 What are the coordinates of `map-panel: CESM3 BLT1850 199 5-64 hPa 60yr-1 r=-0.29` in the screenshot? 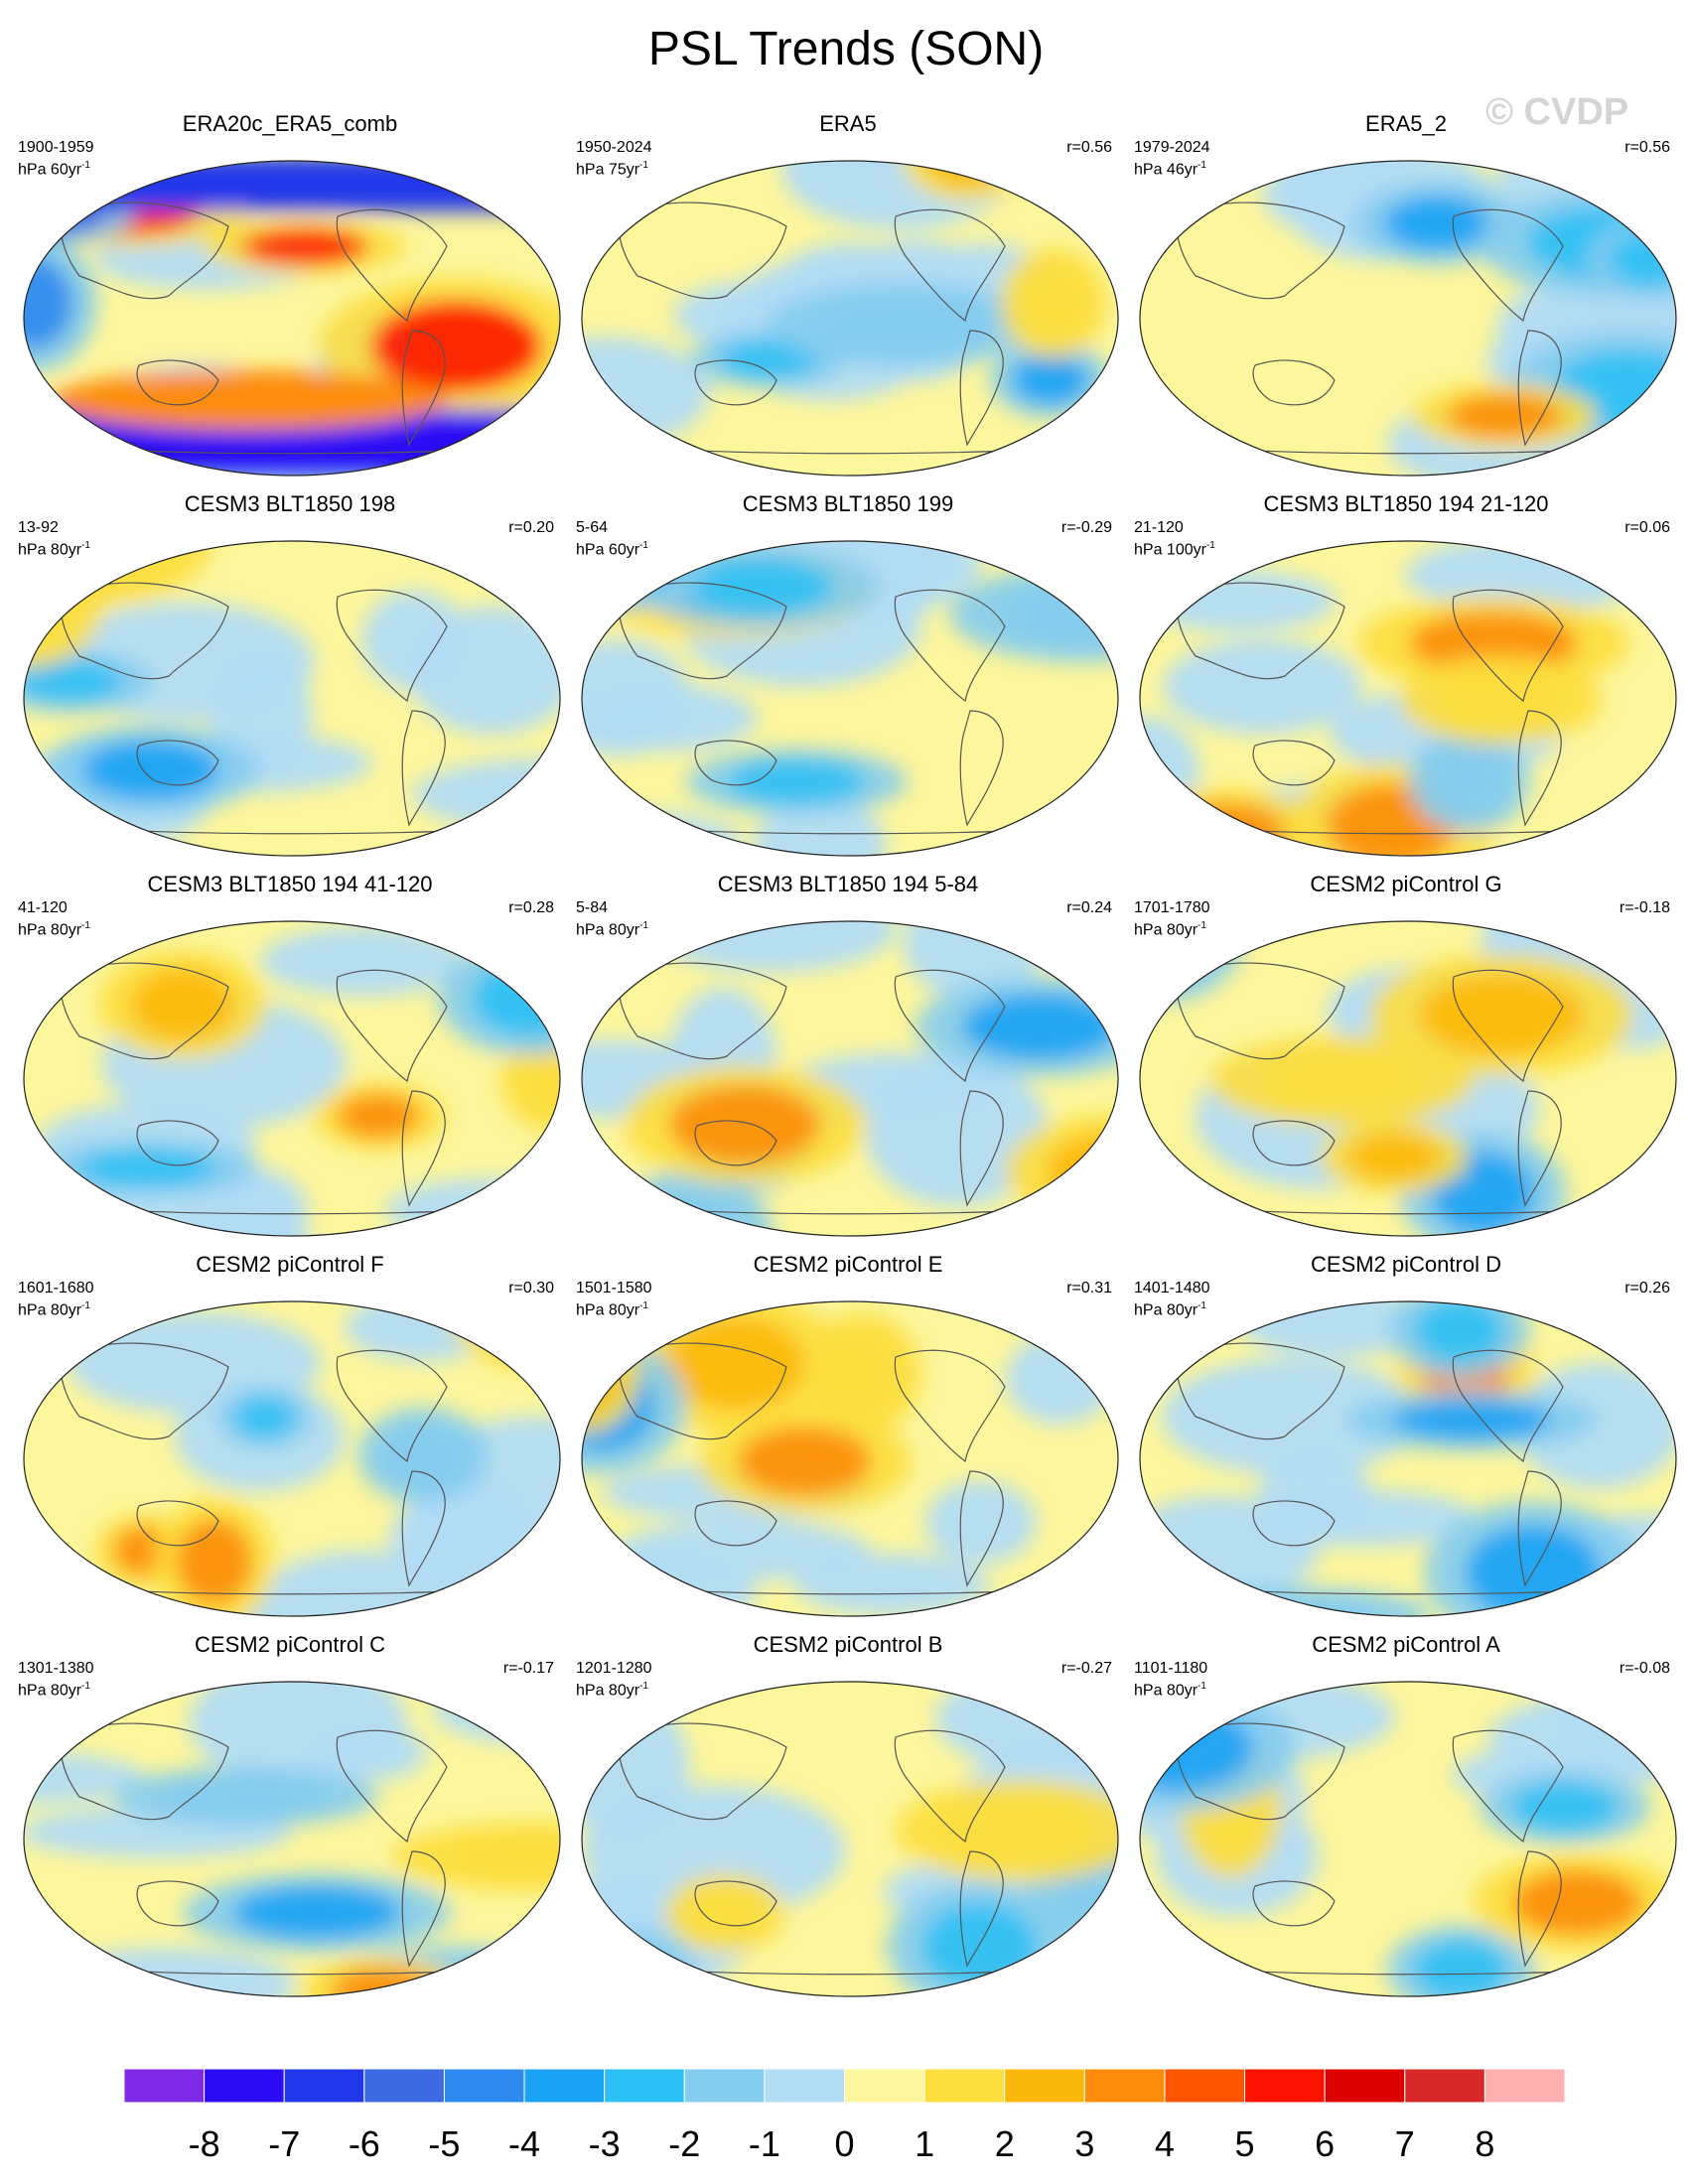 It's located at (848, 675).